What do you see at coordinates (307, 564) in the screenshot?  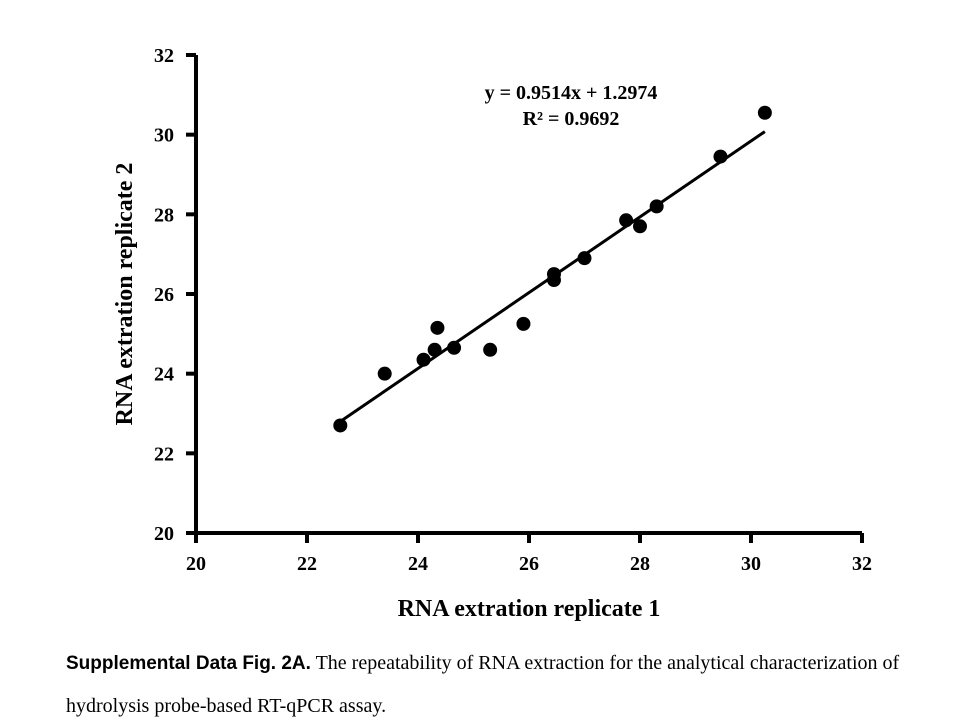 I see `x-tick-label-1: 22` at bounding box center [307, 564].